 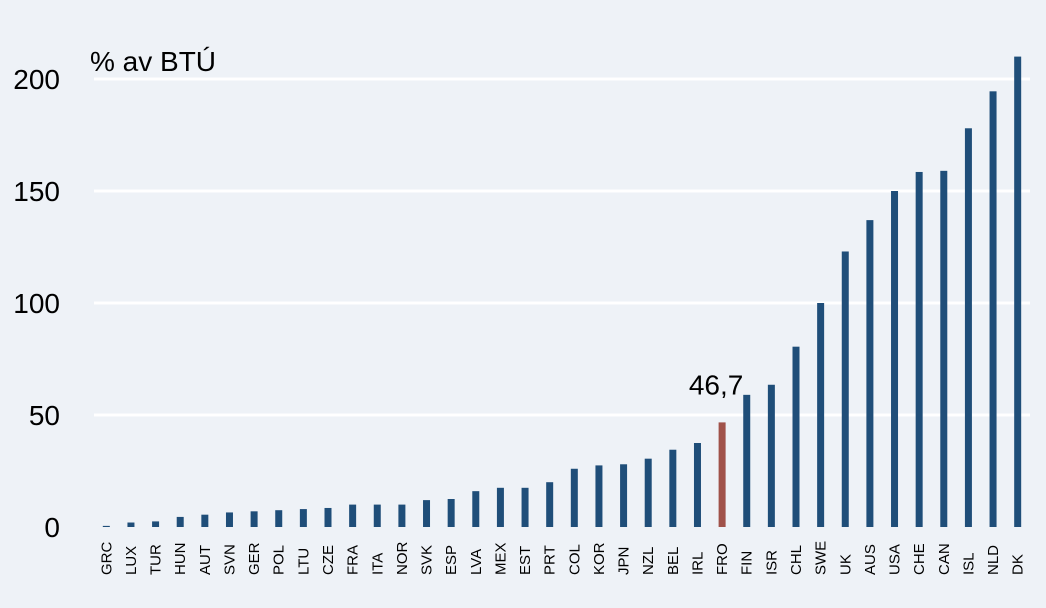 I want to click on bar-isr, so click(x=771, y=455).